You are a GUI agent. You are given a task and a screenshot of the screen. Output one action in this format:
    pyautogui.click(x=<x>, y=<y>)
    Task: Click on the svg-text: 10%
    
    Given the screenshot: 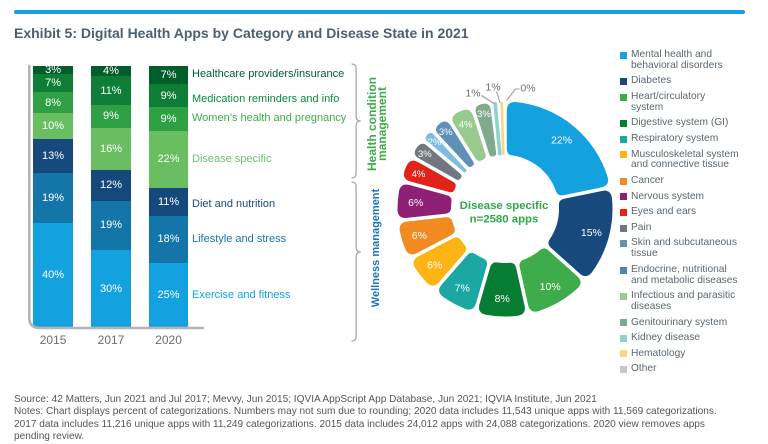 What is the action you would take?
    pyautogui.click(x=550, y=287)
    